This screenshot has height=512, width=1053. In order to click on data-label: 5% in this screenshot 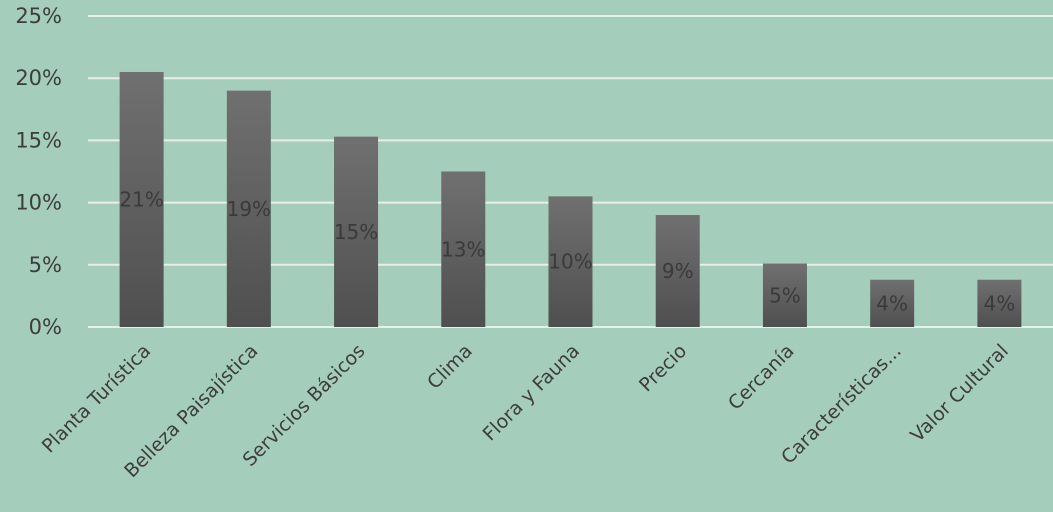, I will do `click(785, 295)`.